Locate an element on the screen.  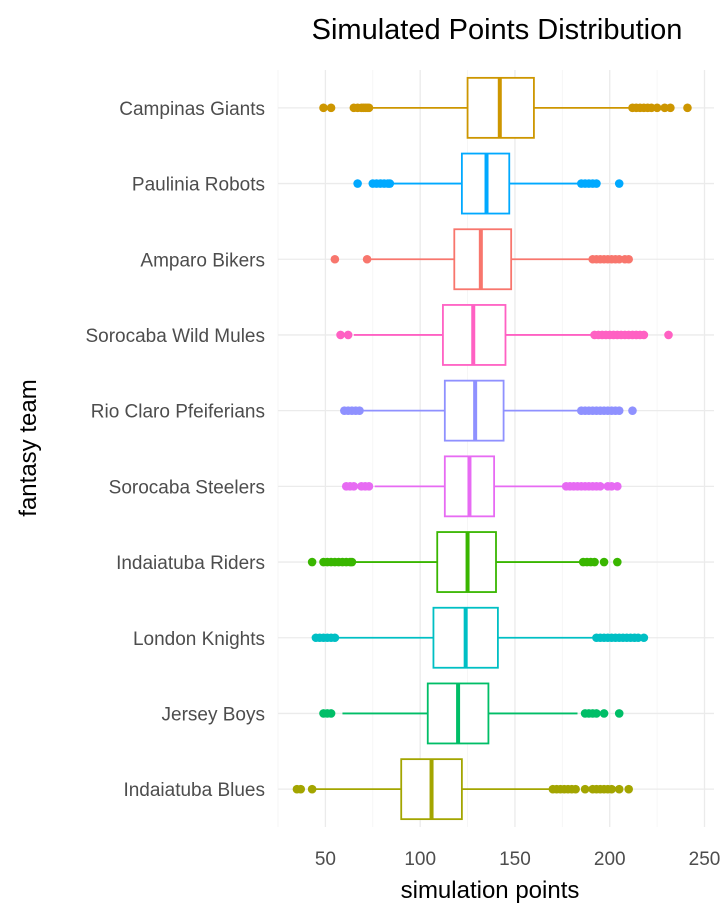
x-axis-title: simulation points is located at coordinates (490, 890).